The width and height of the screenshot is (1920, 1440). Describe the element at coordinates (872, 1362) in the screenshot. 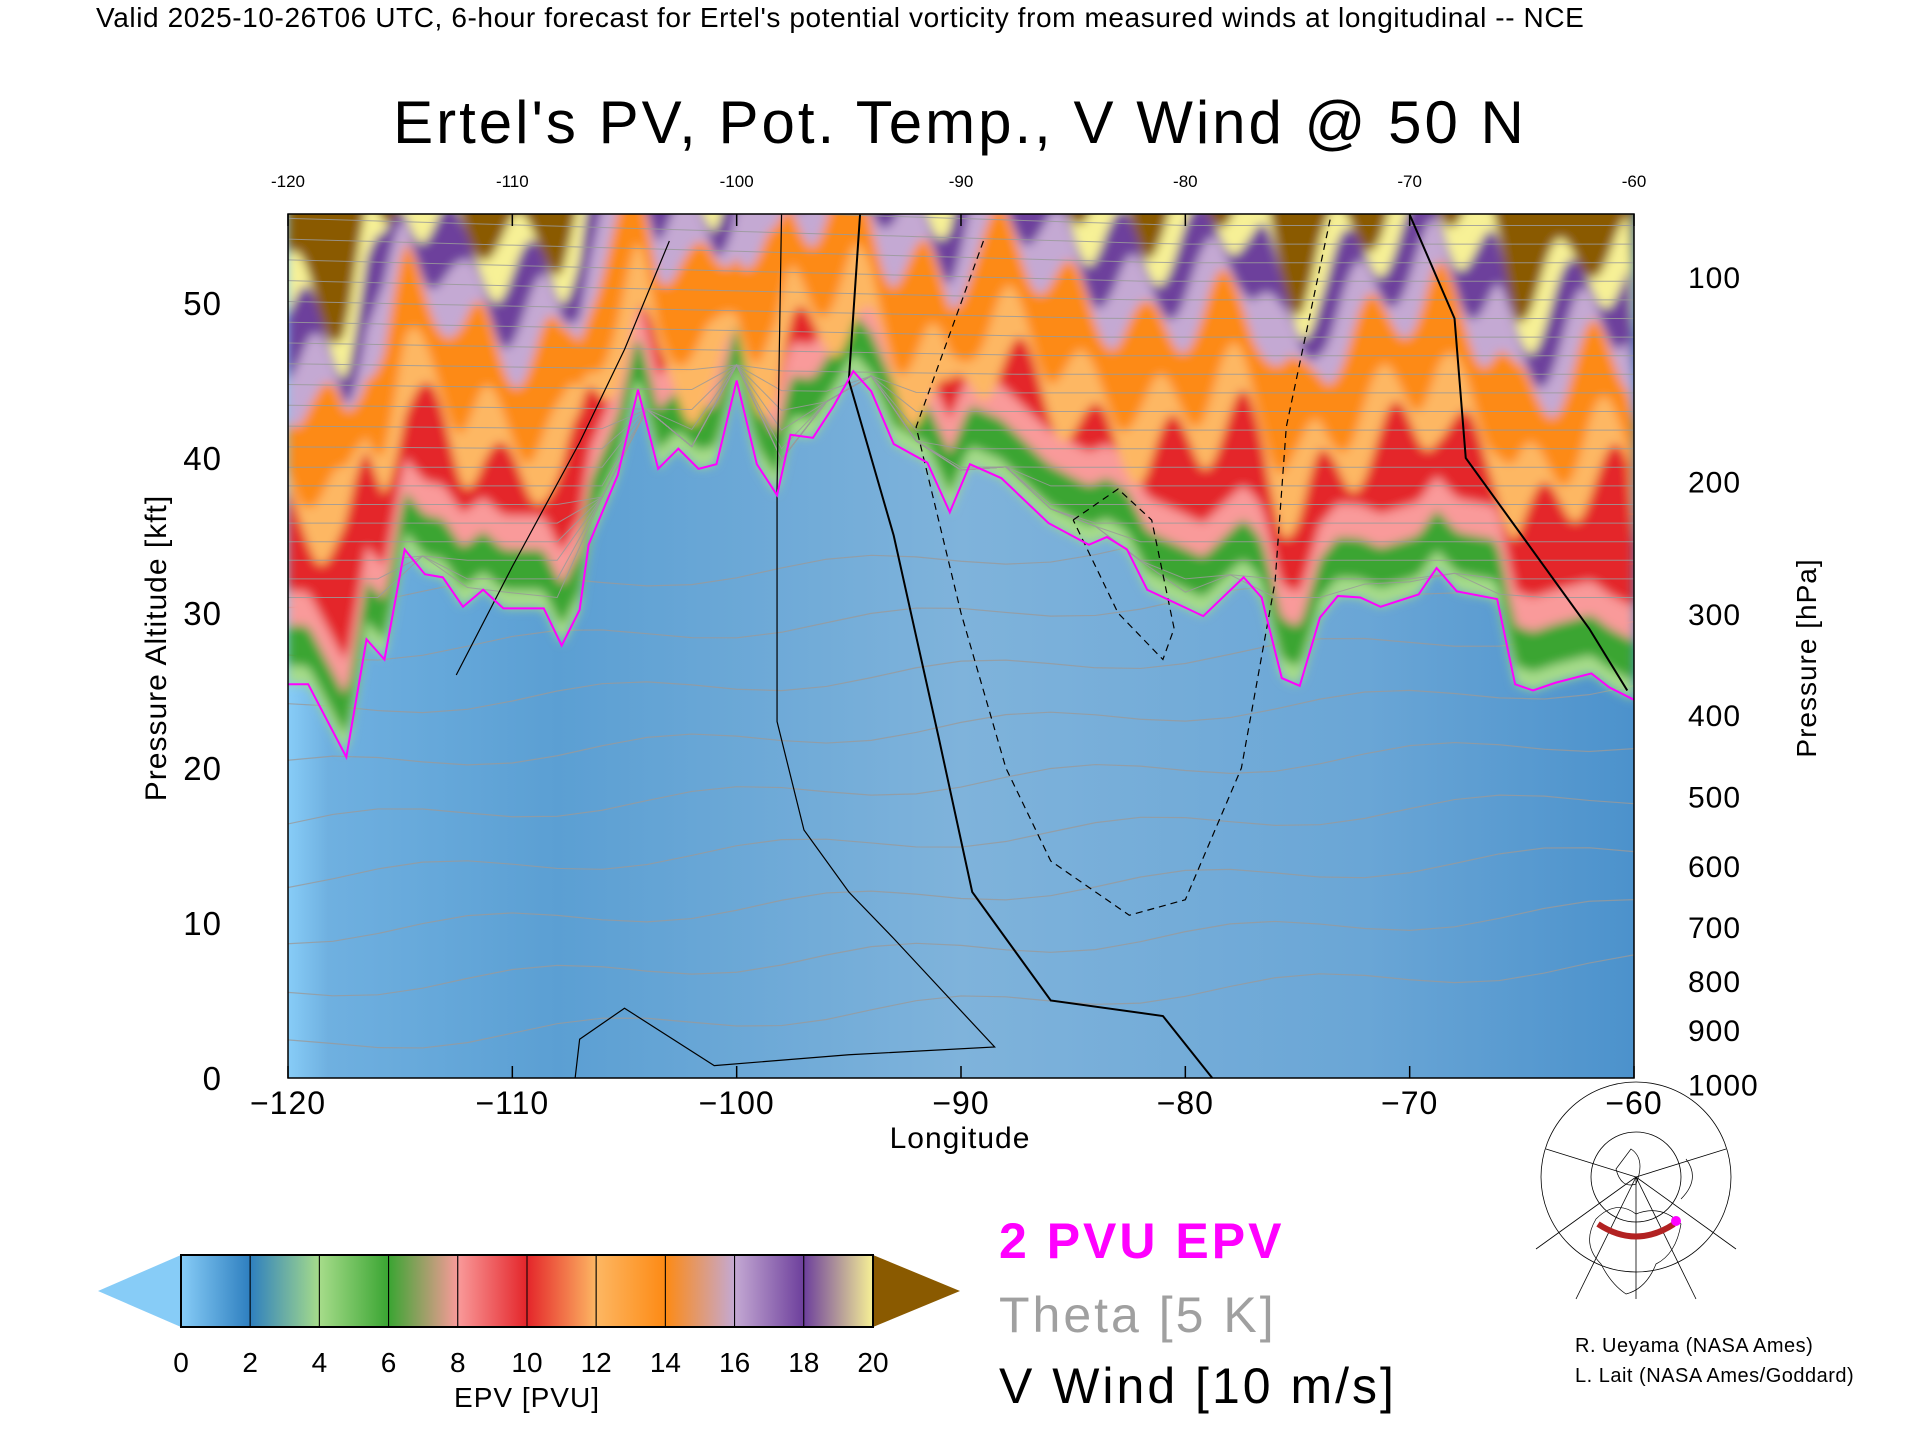

I see `colorbar-tick-label: 20` at that location.